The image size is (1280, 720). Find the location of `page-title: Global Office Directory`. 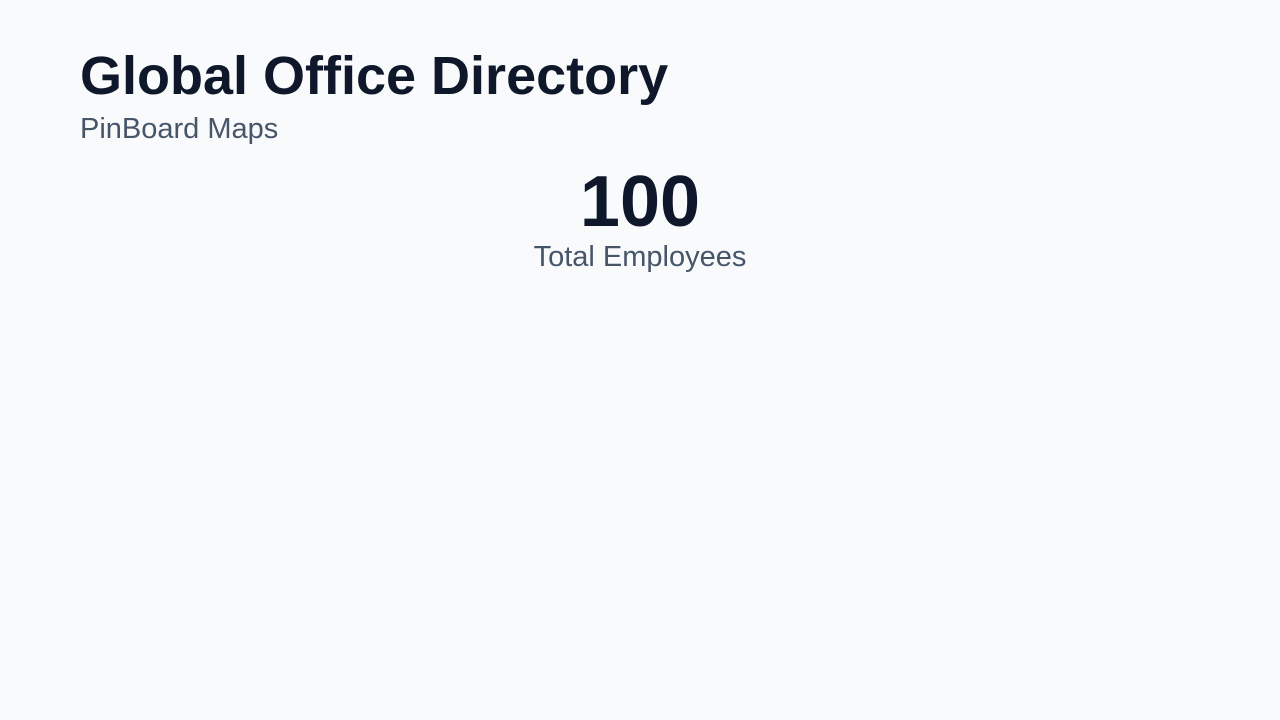

page-title: Global Office Directory is located at coordinates (374, 76).